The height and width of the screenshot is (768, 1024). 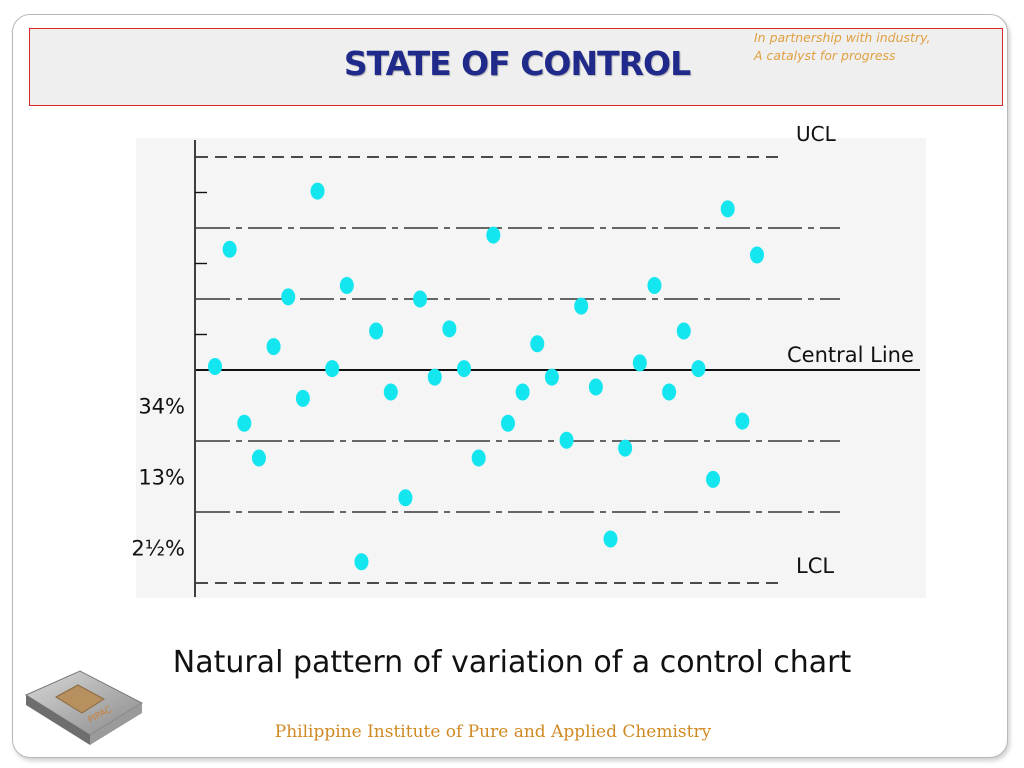 What do you see at coordinates (161, 407) in the screenshot?
I see `zone-percent-label: 34%` at bounding box center [161, 407].